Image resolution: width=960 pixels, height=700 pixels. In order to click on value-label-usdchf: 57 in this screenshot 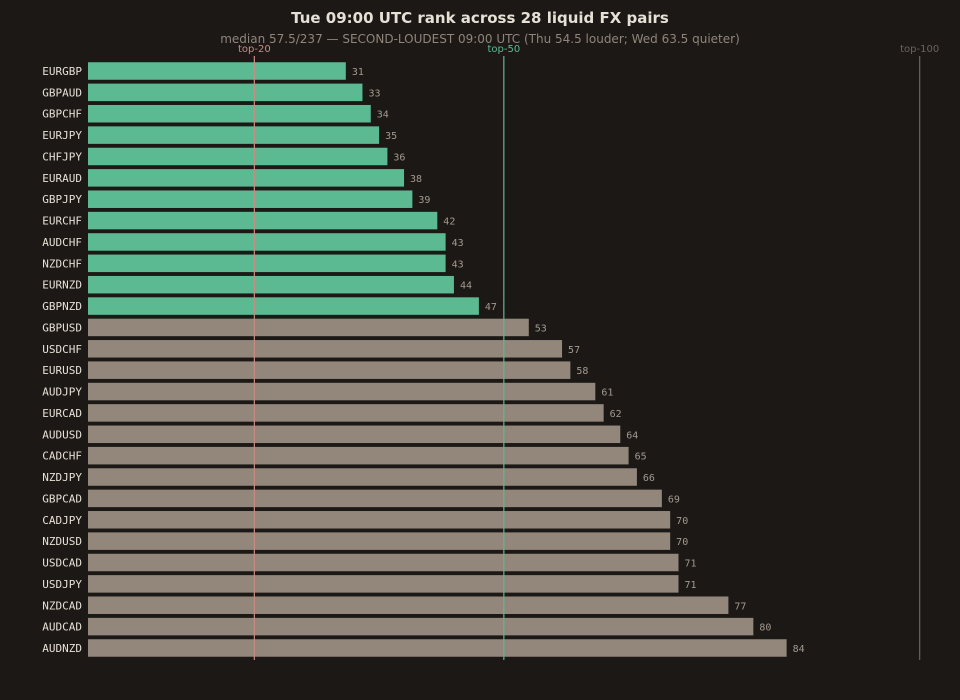, I will do `click(574, 350)`.